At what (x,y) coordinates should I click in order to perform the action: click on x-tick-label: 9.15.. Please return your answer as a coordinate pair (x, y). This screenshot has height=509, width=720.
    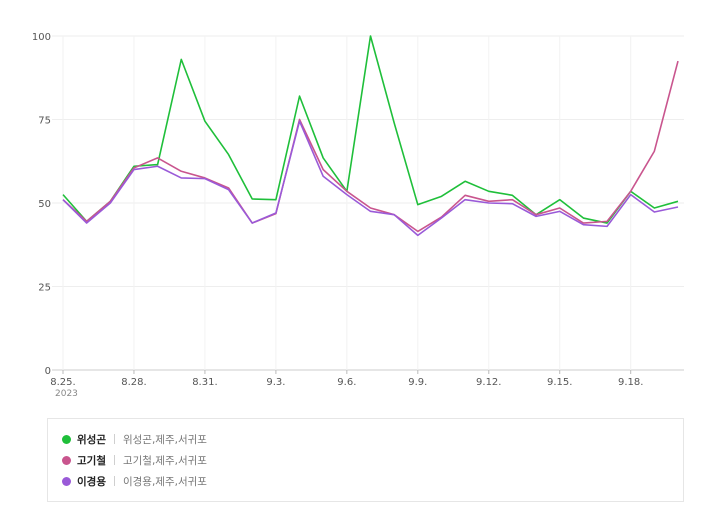
    Looking at the image, I should click on (559, 382).